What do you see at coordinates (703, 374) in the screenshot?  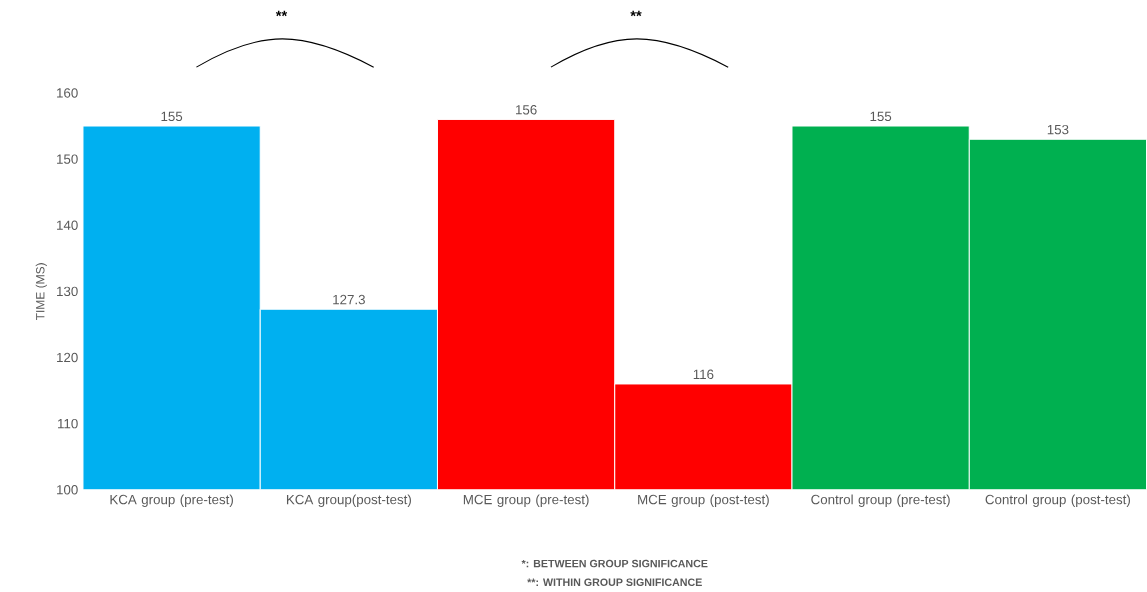 I see `data-label: 116` at bounding box center [703, 374].